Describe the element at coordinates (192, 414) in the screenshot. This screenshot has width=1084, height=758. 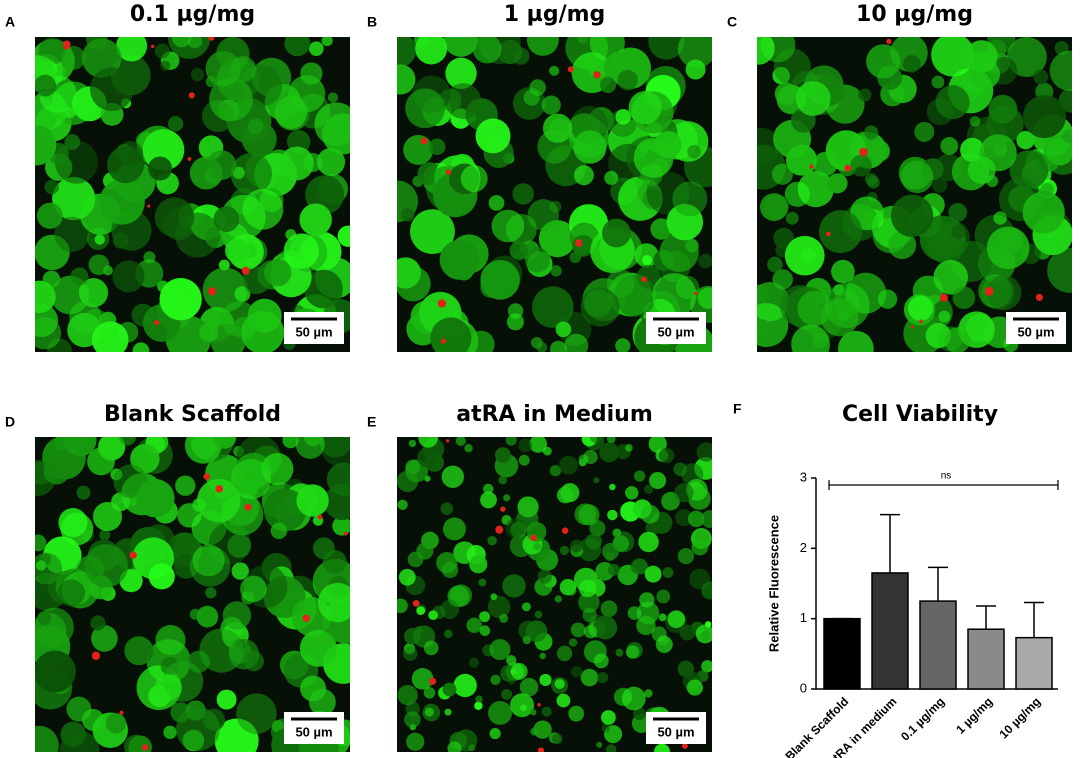
I see `panel-title: Blank Scaffold` at that location.